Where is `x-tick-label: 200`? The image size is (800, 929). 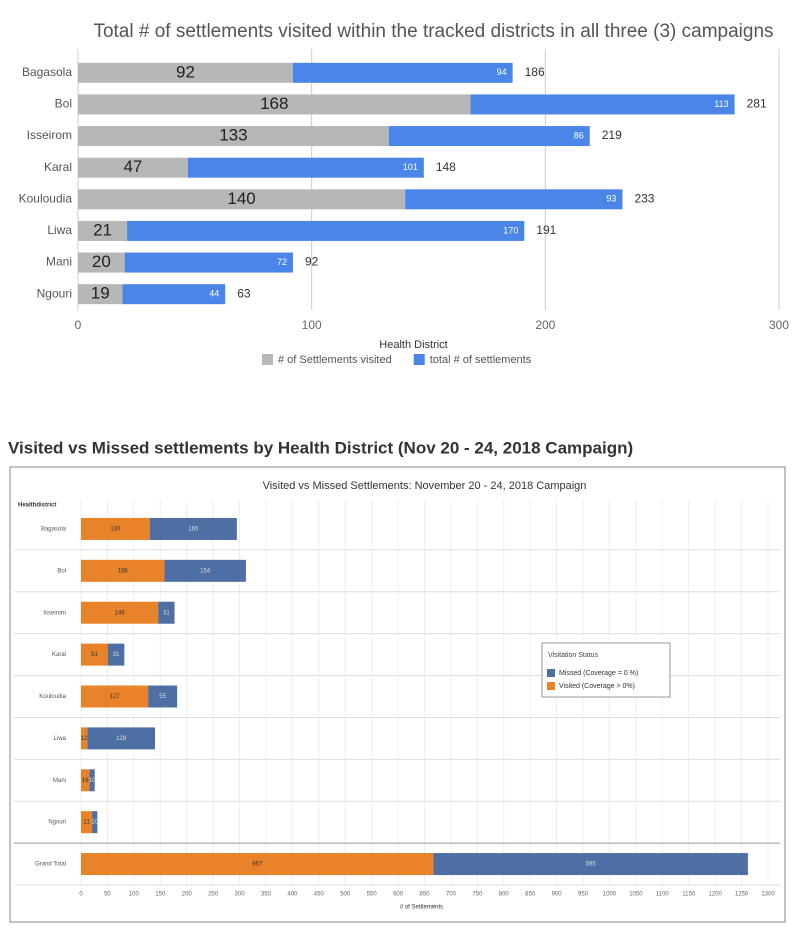
x-tick-label: 200 is located at coordinates (187, 895).